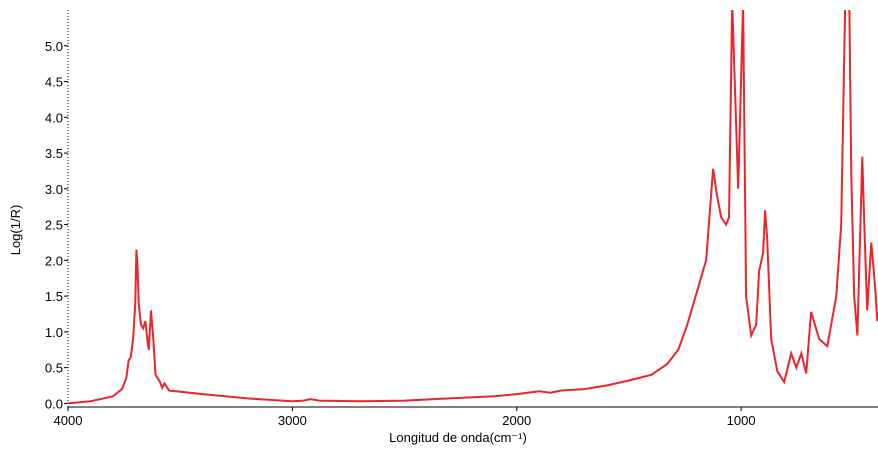  I want to click on y-tick-label: 3.5, so click(54, 153).